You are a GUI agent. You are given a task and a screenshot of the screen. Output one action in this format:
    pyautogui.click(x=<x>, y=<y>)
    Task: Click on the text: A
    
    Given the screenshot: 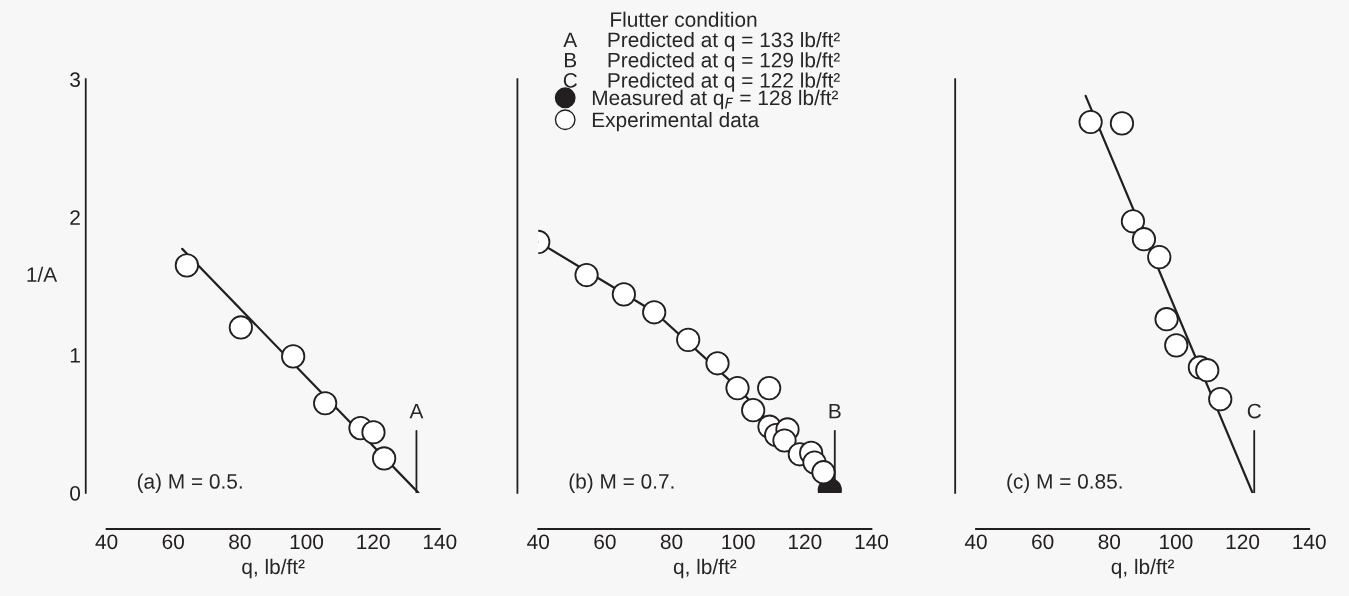 What is the action you would take?
    pyautogui.click(x=570, y=40)
    